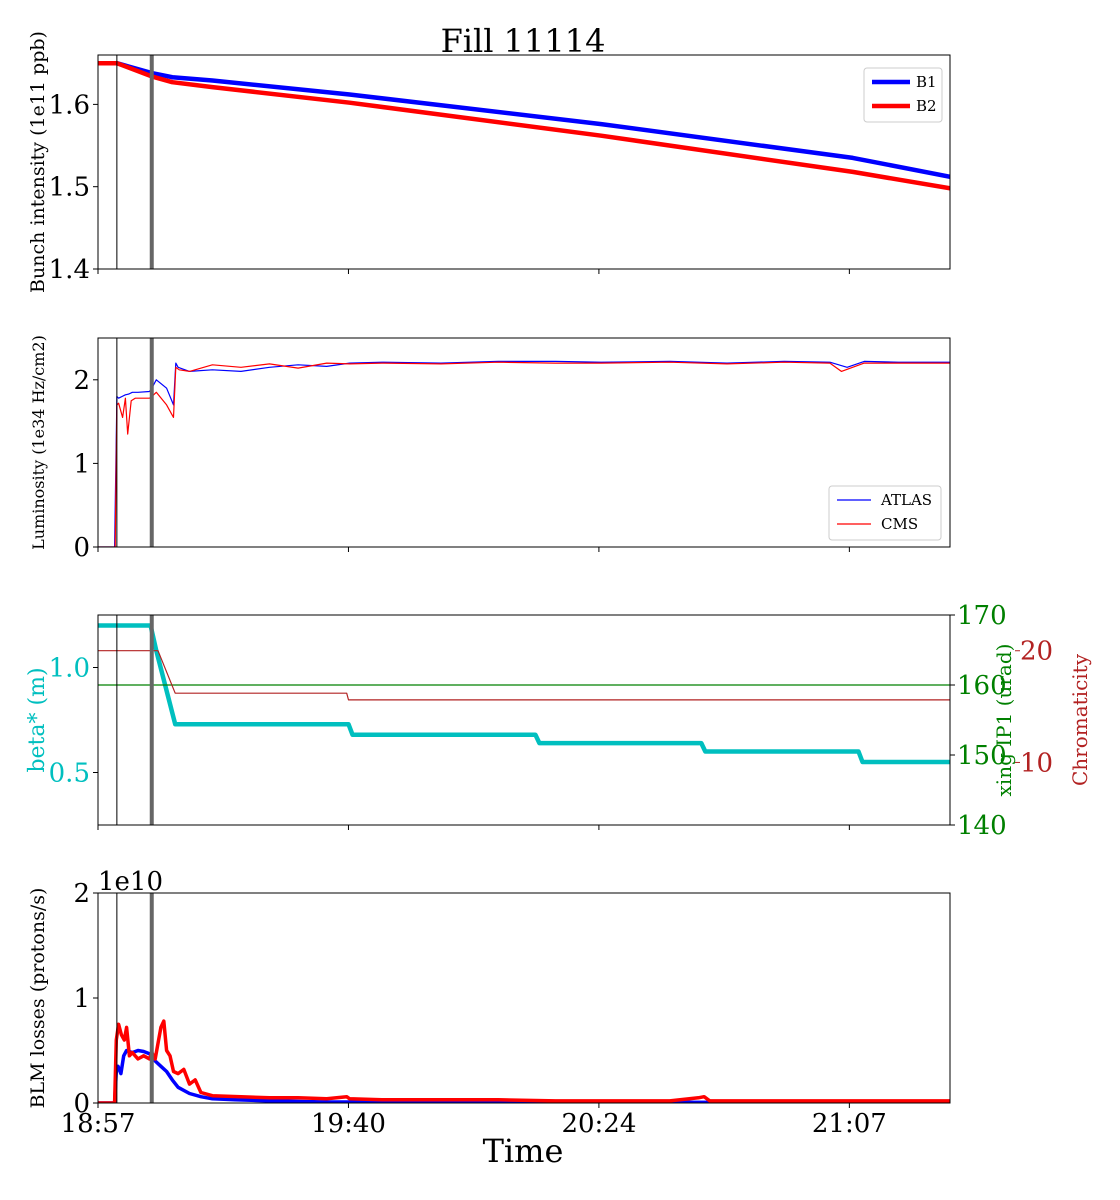 This screenshot has height=1200, width=1120. Describe the element at coordinates (1036, 652) in the screenshot. I see `y3-tick-label: 20` at that location.